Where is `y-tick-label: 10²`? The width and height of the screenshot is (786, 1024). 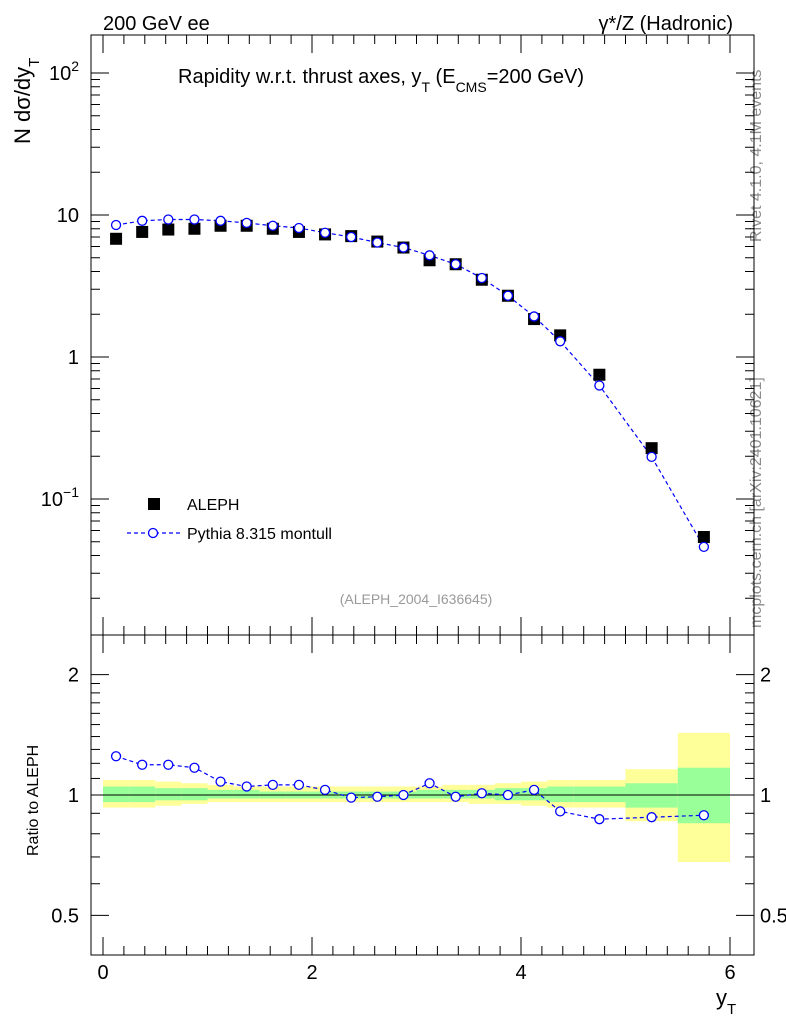
y-tick-label: 10² is located at coordinates (64, 71).